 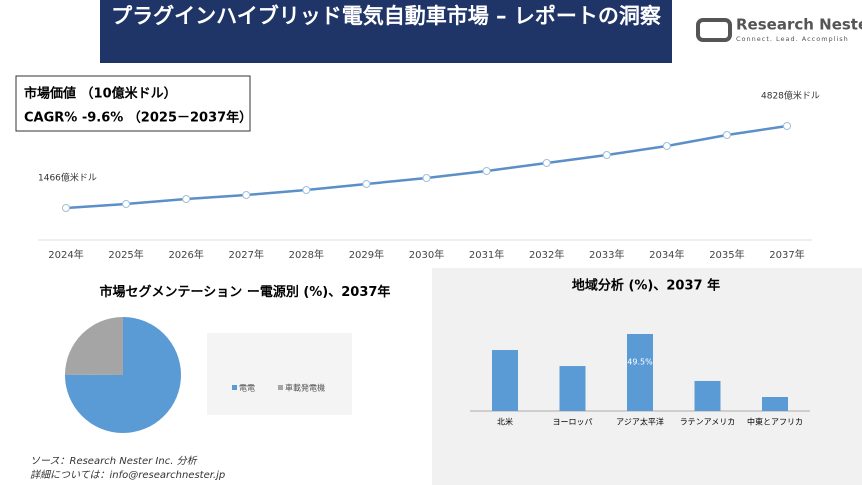 I want to click on source: ソース：Research Nester Inc. 分析, so click(x=114, y=461).